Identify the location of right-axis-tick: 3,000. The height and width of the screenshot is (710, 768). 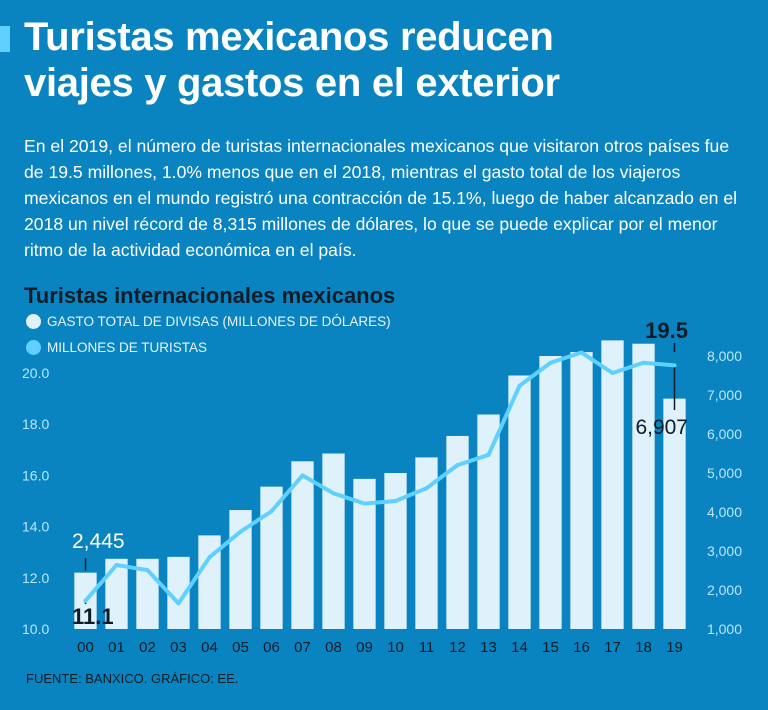
(724, 551).